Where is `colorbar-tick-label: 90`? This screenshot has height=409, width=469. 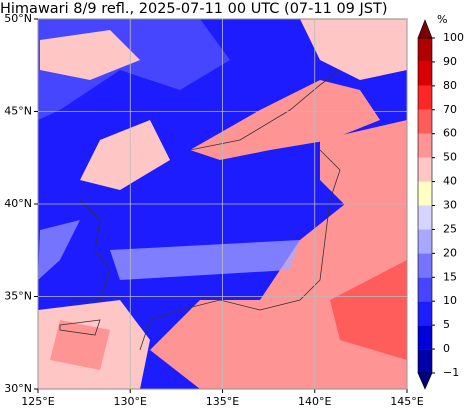
colorbar-tick-label: 90 is located at coordinates (450, 61).